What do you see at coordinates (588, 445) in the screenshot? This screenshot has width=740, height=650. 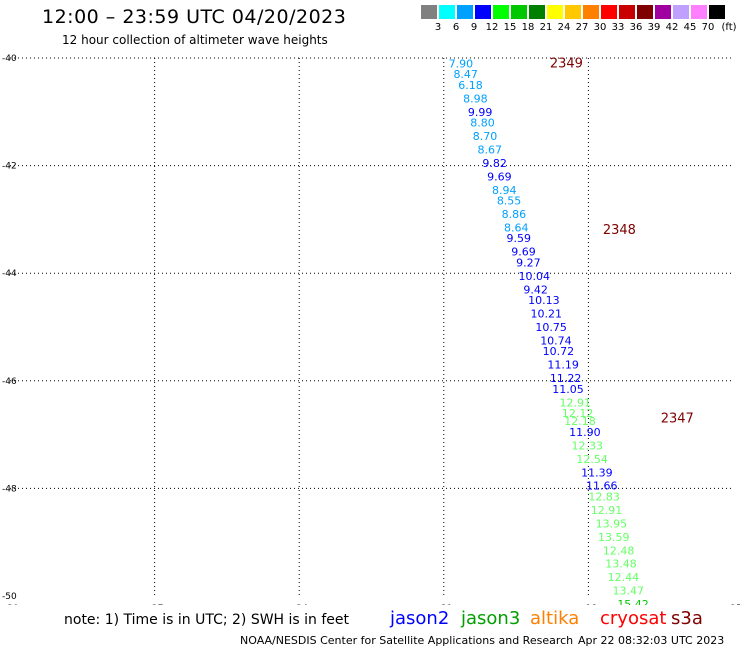 I see `wave-height-value: 12.33` at bounding box center [588, 445].